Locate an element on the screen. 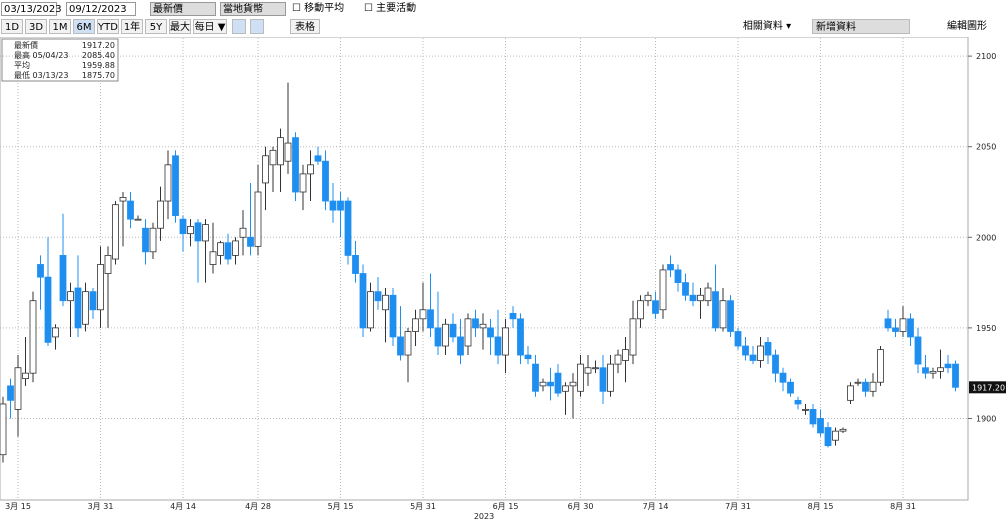 The image size is (1006, 521). y-tick-label: 2000 is located at coordinates (986, 237).